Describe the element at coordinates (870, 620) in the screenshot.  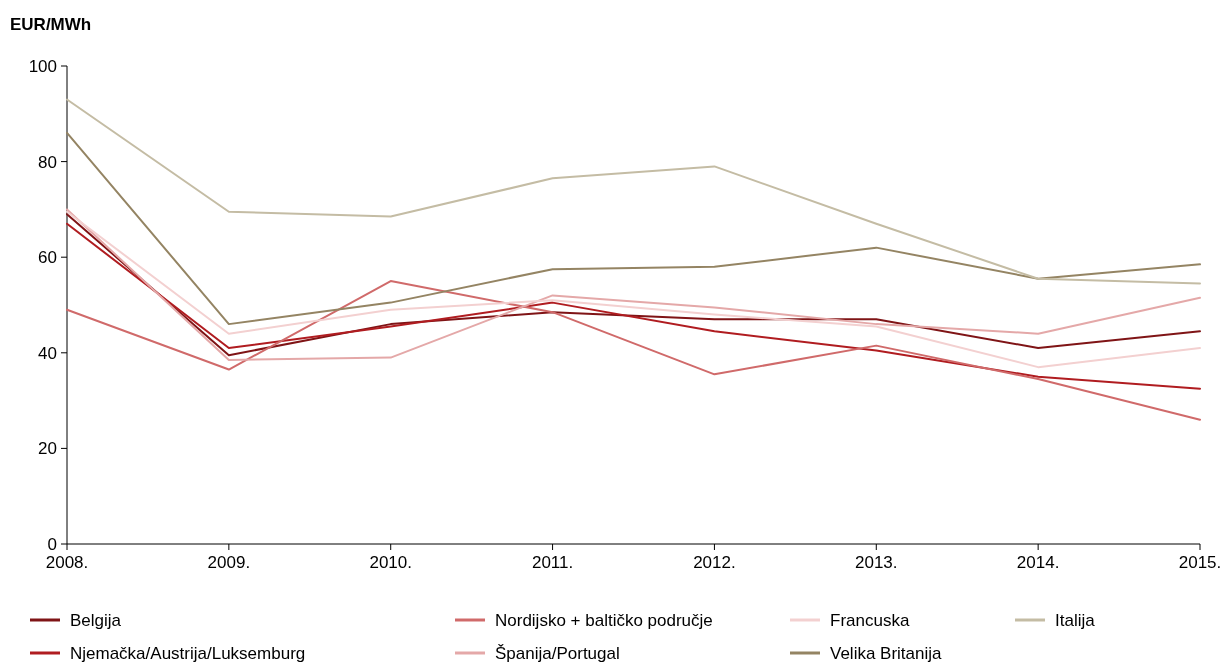
I see `legend-label: Francuska` at that location.